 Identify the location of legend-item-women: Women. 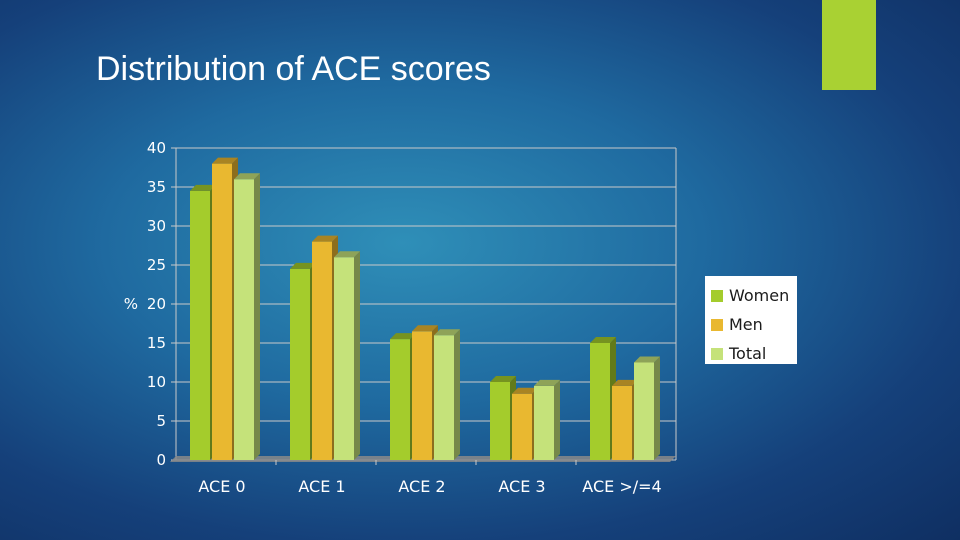
(754, 295).